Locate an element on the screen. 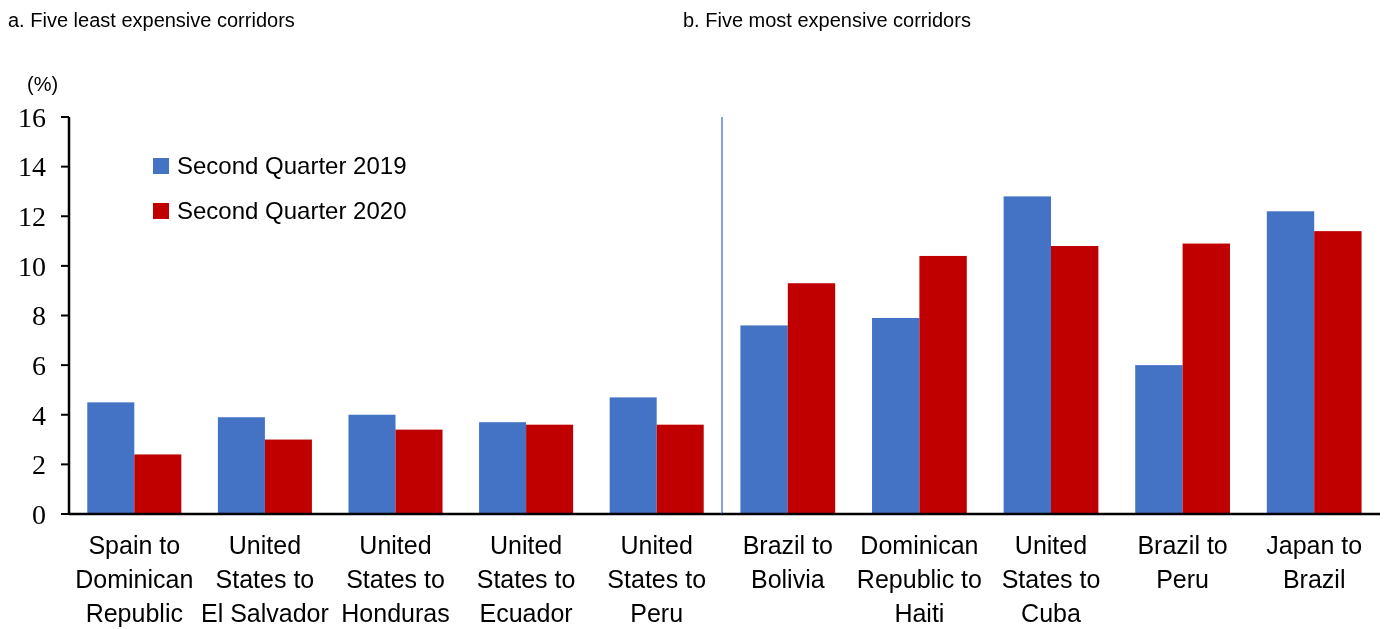 Image resolution: width=1384 pixels, height=629 pixels. x-tick-label: Japan to Brazil is located at coordinates (1314, 561).